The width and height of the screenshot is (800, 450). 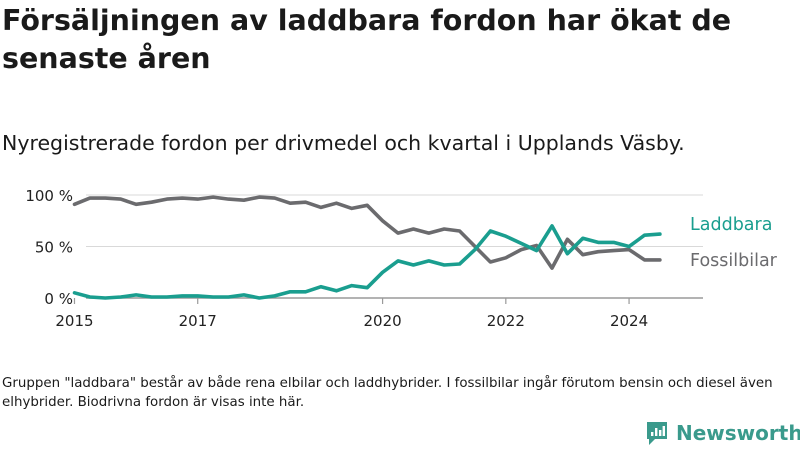 I want to click on x-tick-label: 2024, so click(x=629, y=321).